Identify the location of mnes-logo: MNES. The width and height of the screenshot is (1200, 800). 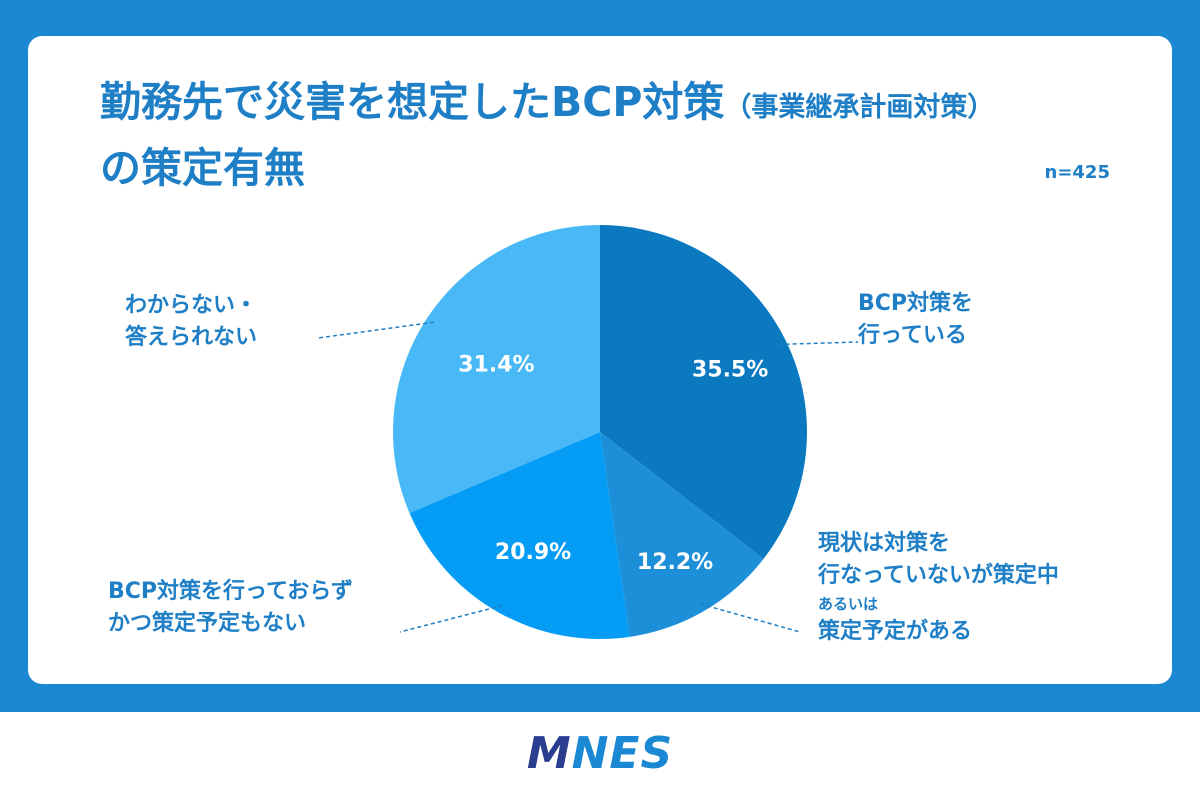
(600, 754).